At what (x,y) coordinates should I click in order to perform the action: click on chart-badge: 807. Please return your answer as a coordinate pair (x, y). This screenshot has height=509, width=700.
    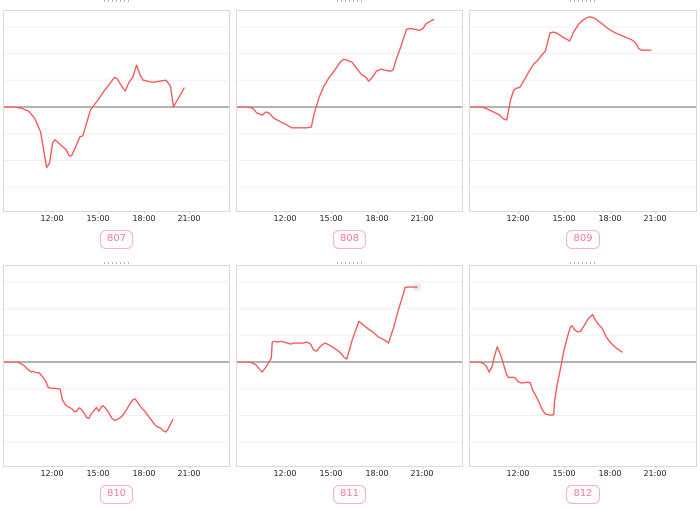
    Looking at the image, I should click on (116, 239).